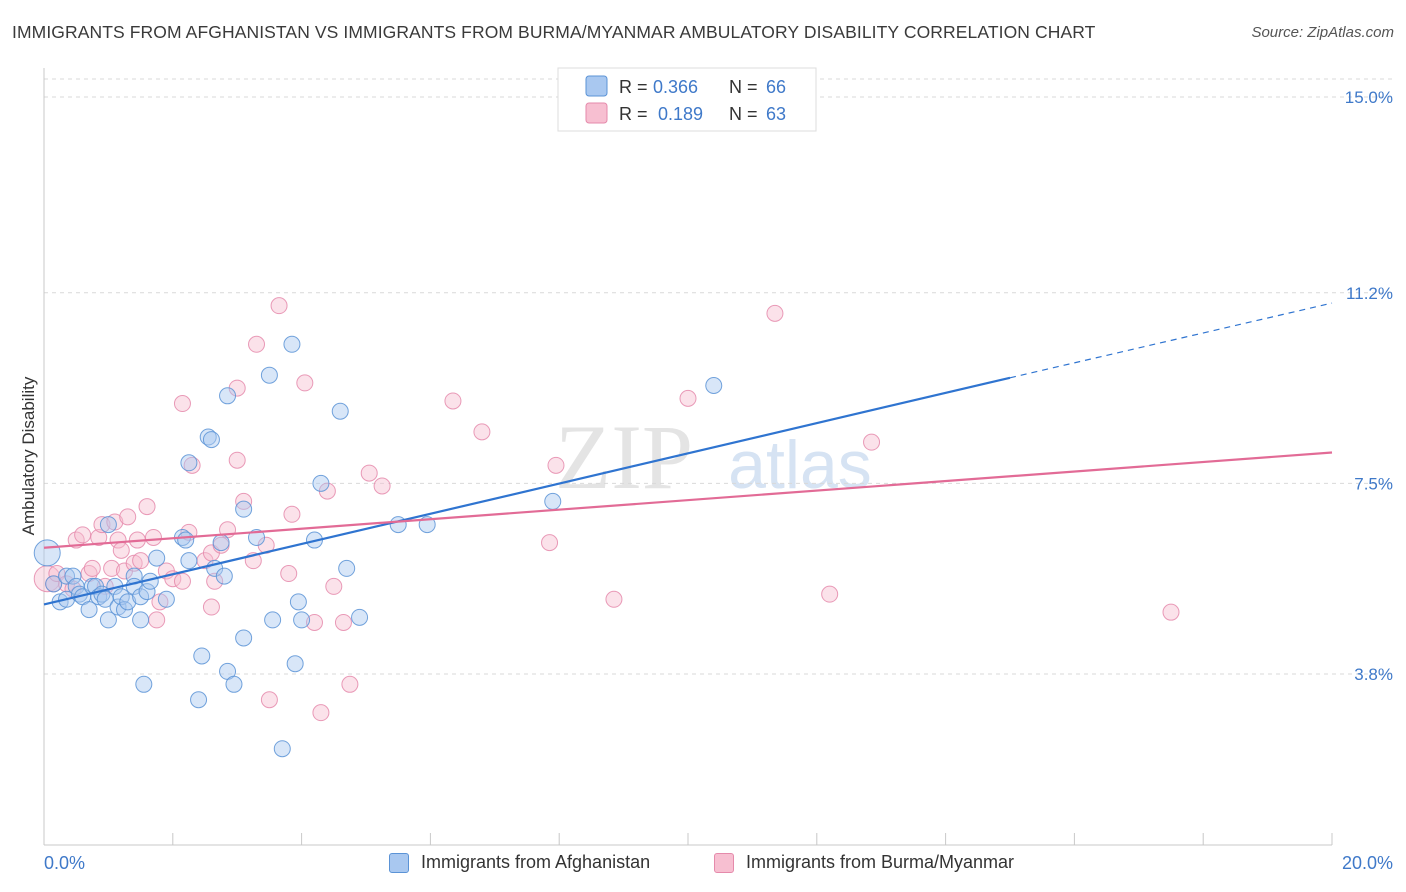 The width and height of the screenshot is (1406, 892). Describe the element at coordinates (596, 86) in the screenshot. I see `legend-swatch-blue` at that location.